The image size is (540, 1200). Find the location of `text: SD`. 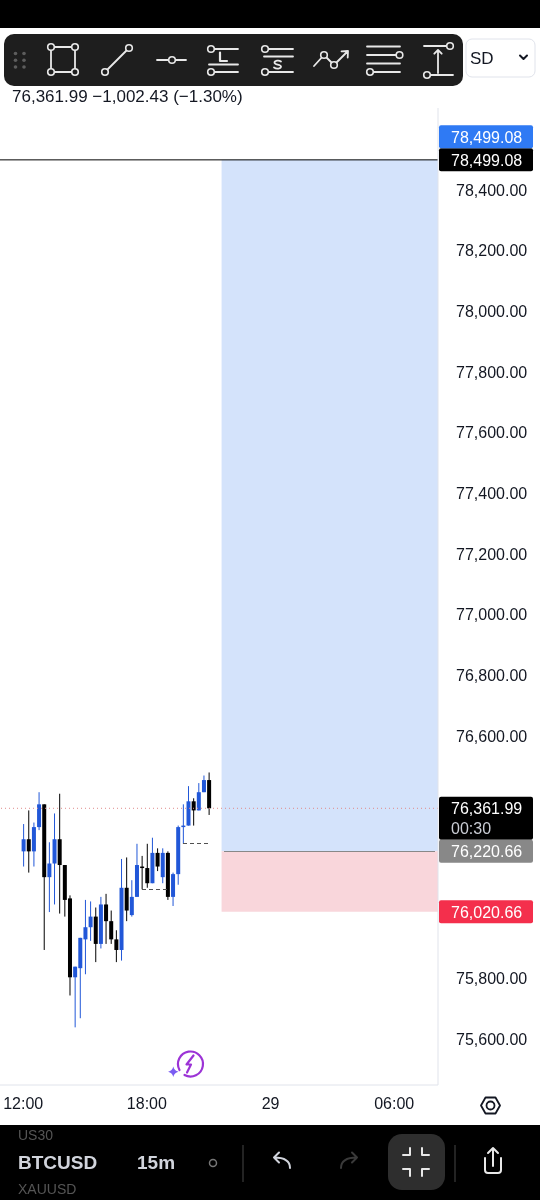

text: SD is located at coordinates (482, 59).